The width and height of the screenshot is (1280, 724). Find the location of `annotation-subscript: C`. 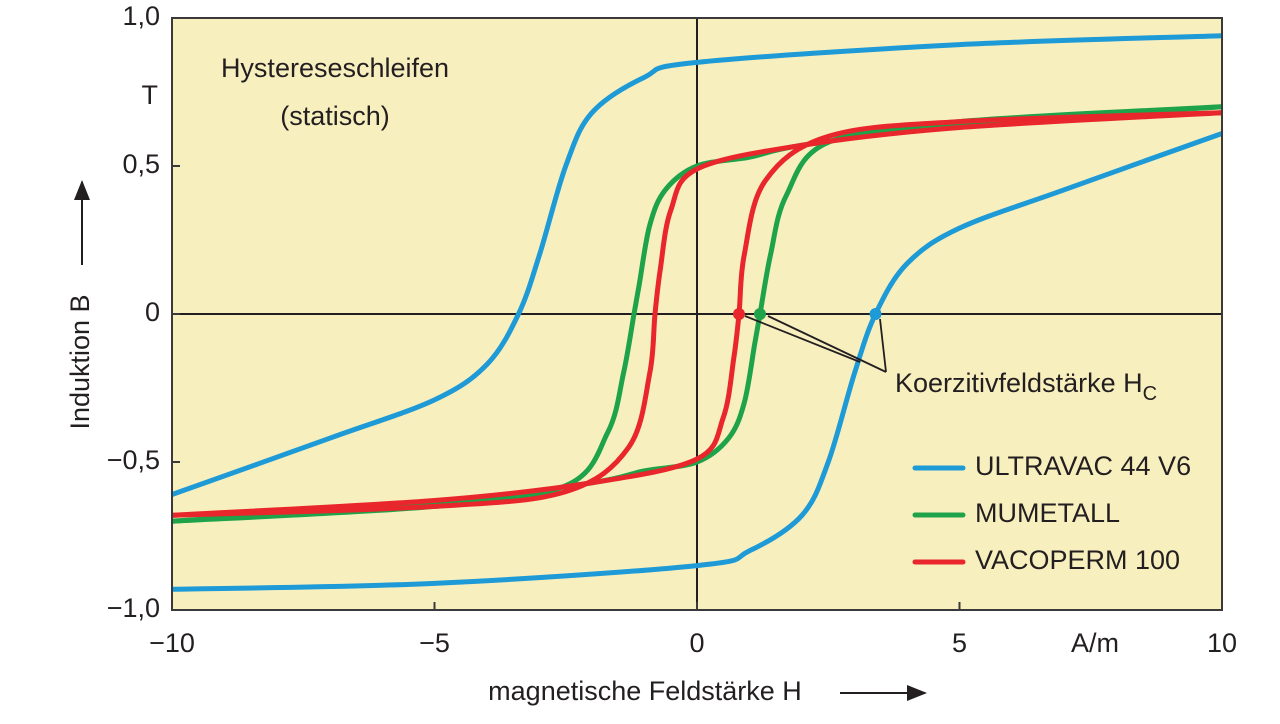

annotation-subscript: C is located at coordinates (1150, 394).